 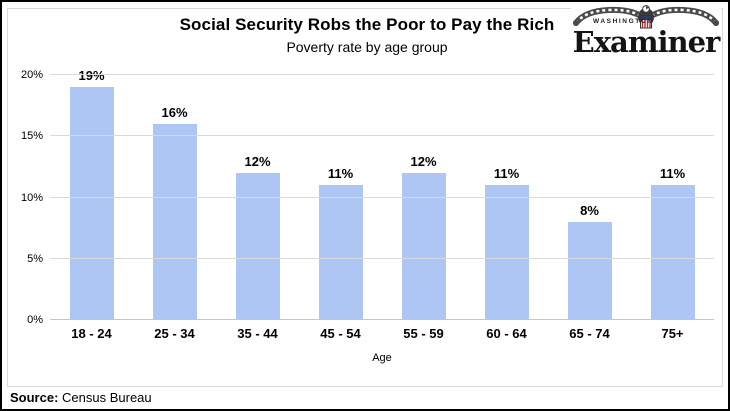 I want to click on y-axis-tick-label: 0%, so click(x=35, y=320).